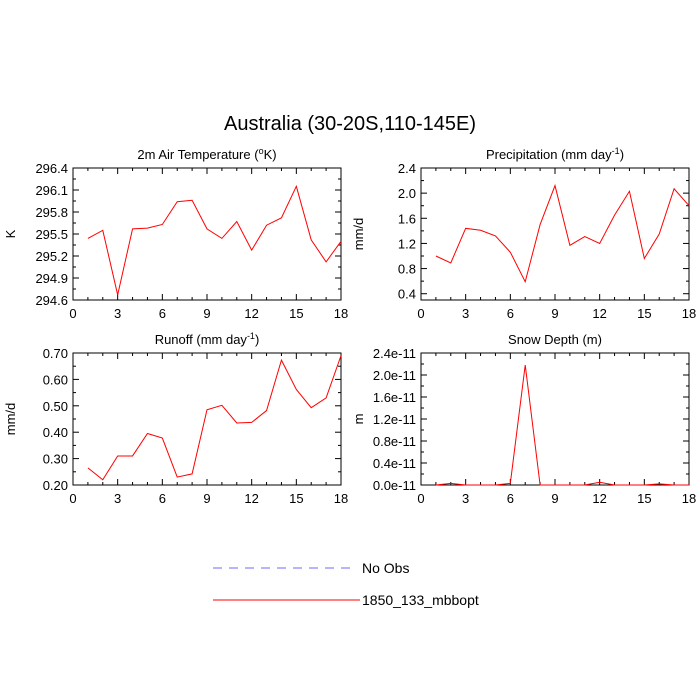  I want to click on air-temperature-title: 2m Air Temperature (oK), so click(206, 154).